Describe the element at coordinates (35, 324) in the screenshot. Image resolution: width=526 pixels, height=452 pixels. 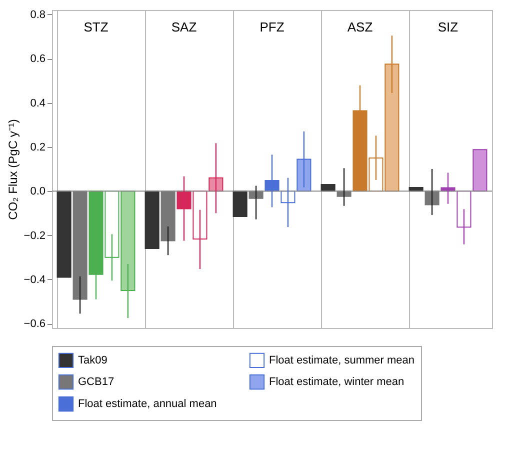
I see `y-tick-label: −0.6` at that location.